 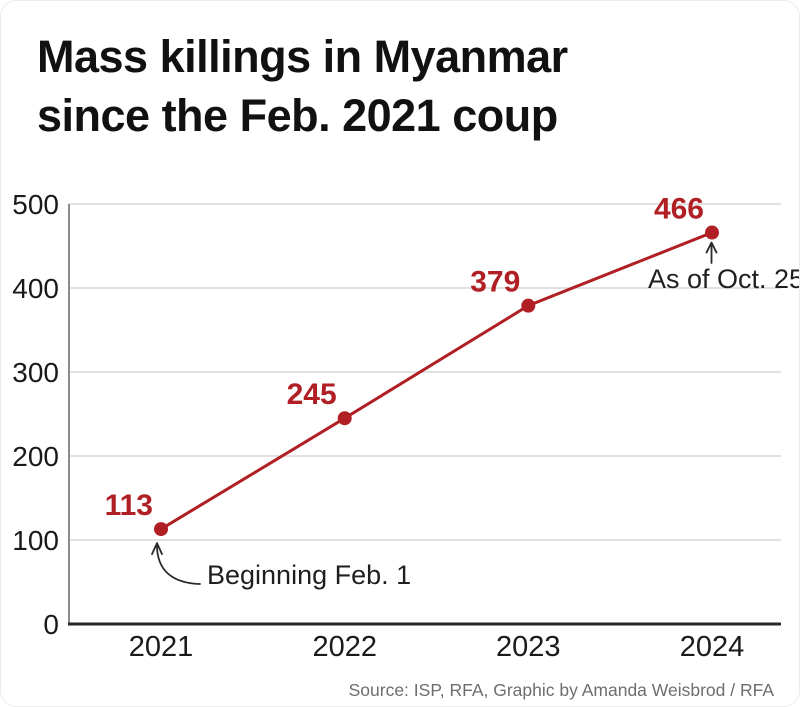 I want to click on chart-title-line2: since the Feb. 2021 coup, so click(x=297, y=115).